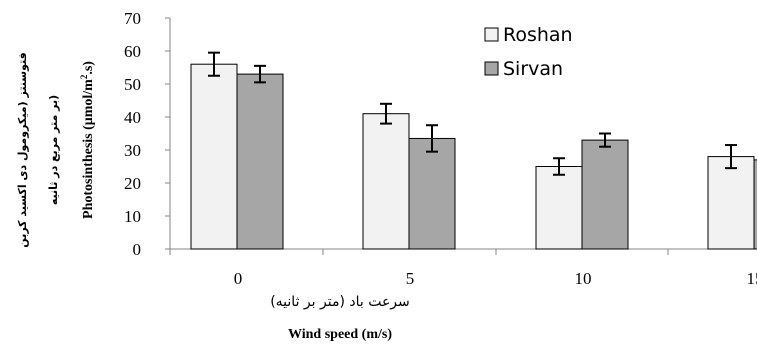 Image resolution: width=757 pixels, height=348 pixels. What do you see at coordinates (132, 216) in the screenshot?
I see `y-tick-label: 10` at bounding box center [132, 216].